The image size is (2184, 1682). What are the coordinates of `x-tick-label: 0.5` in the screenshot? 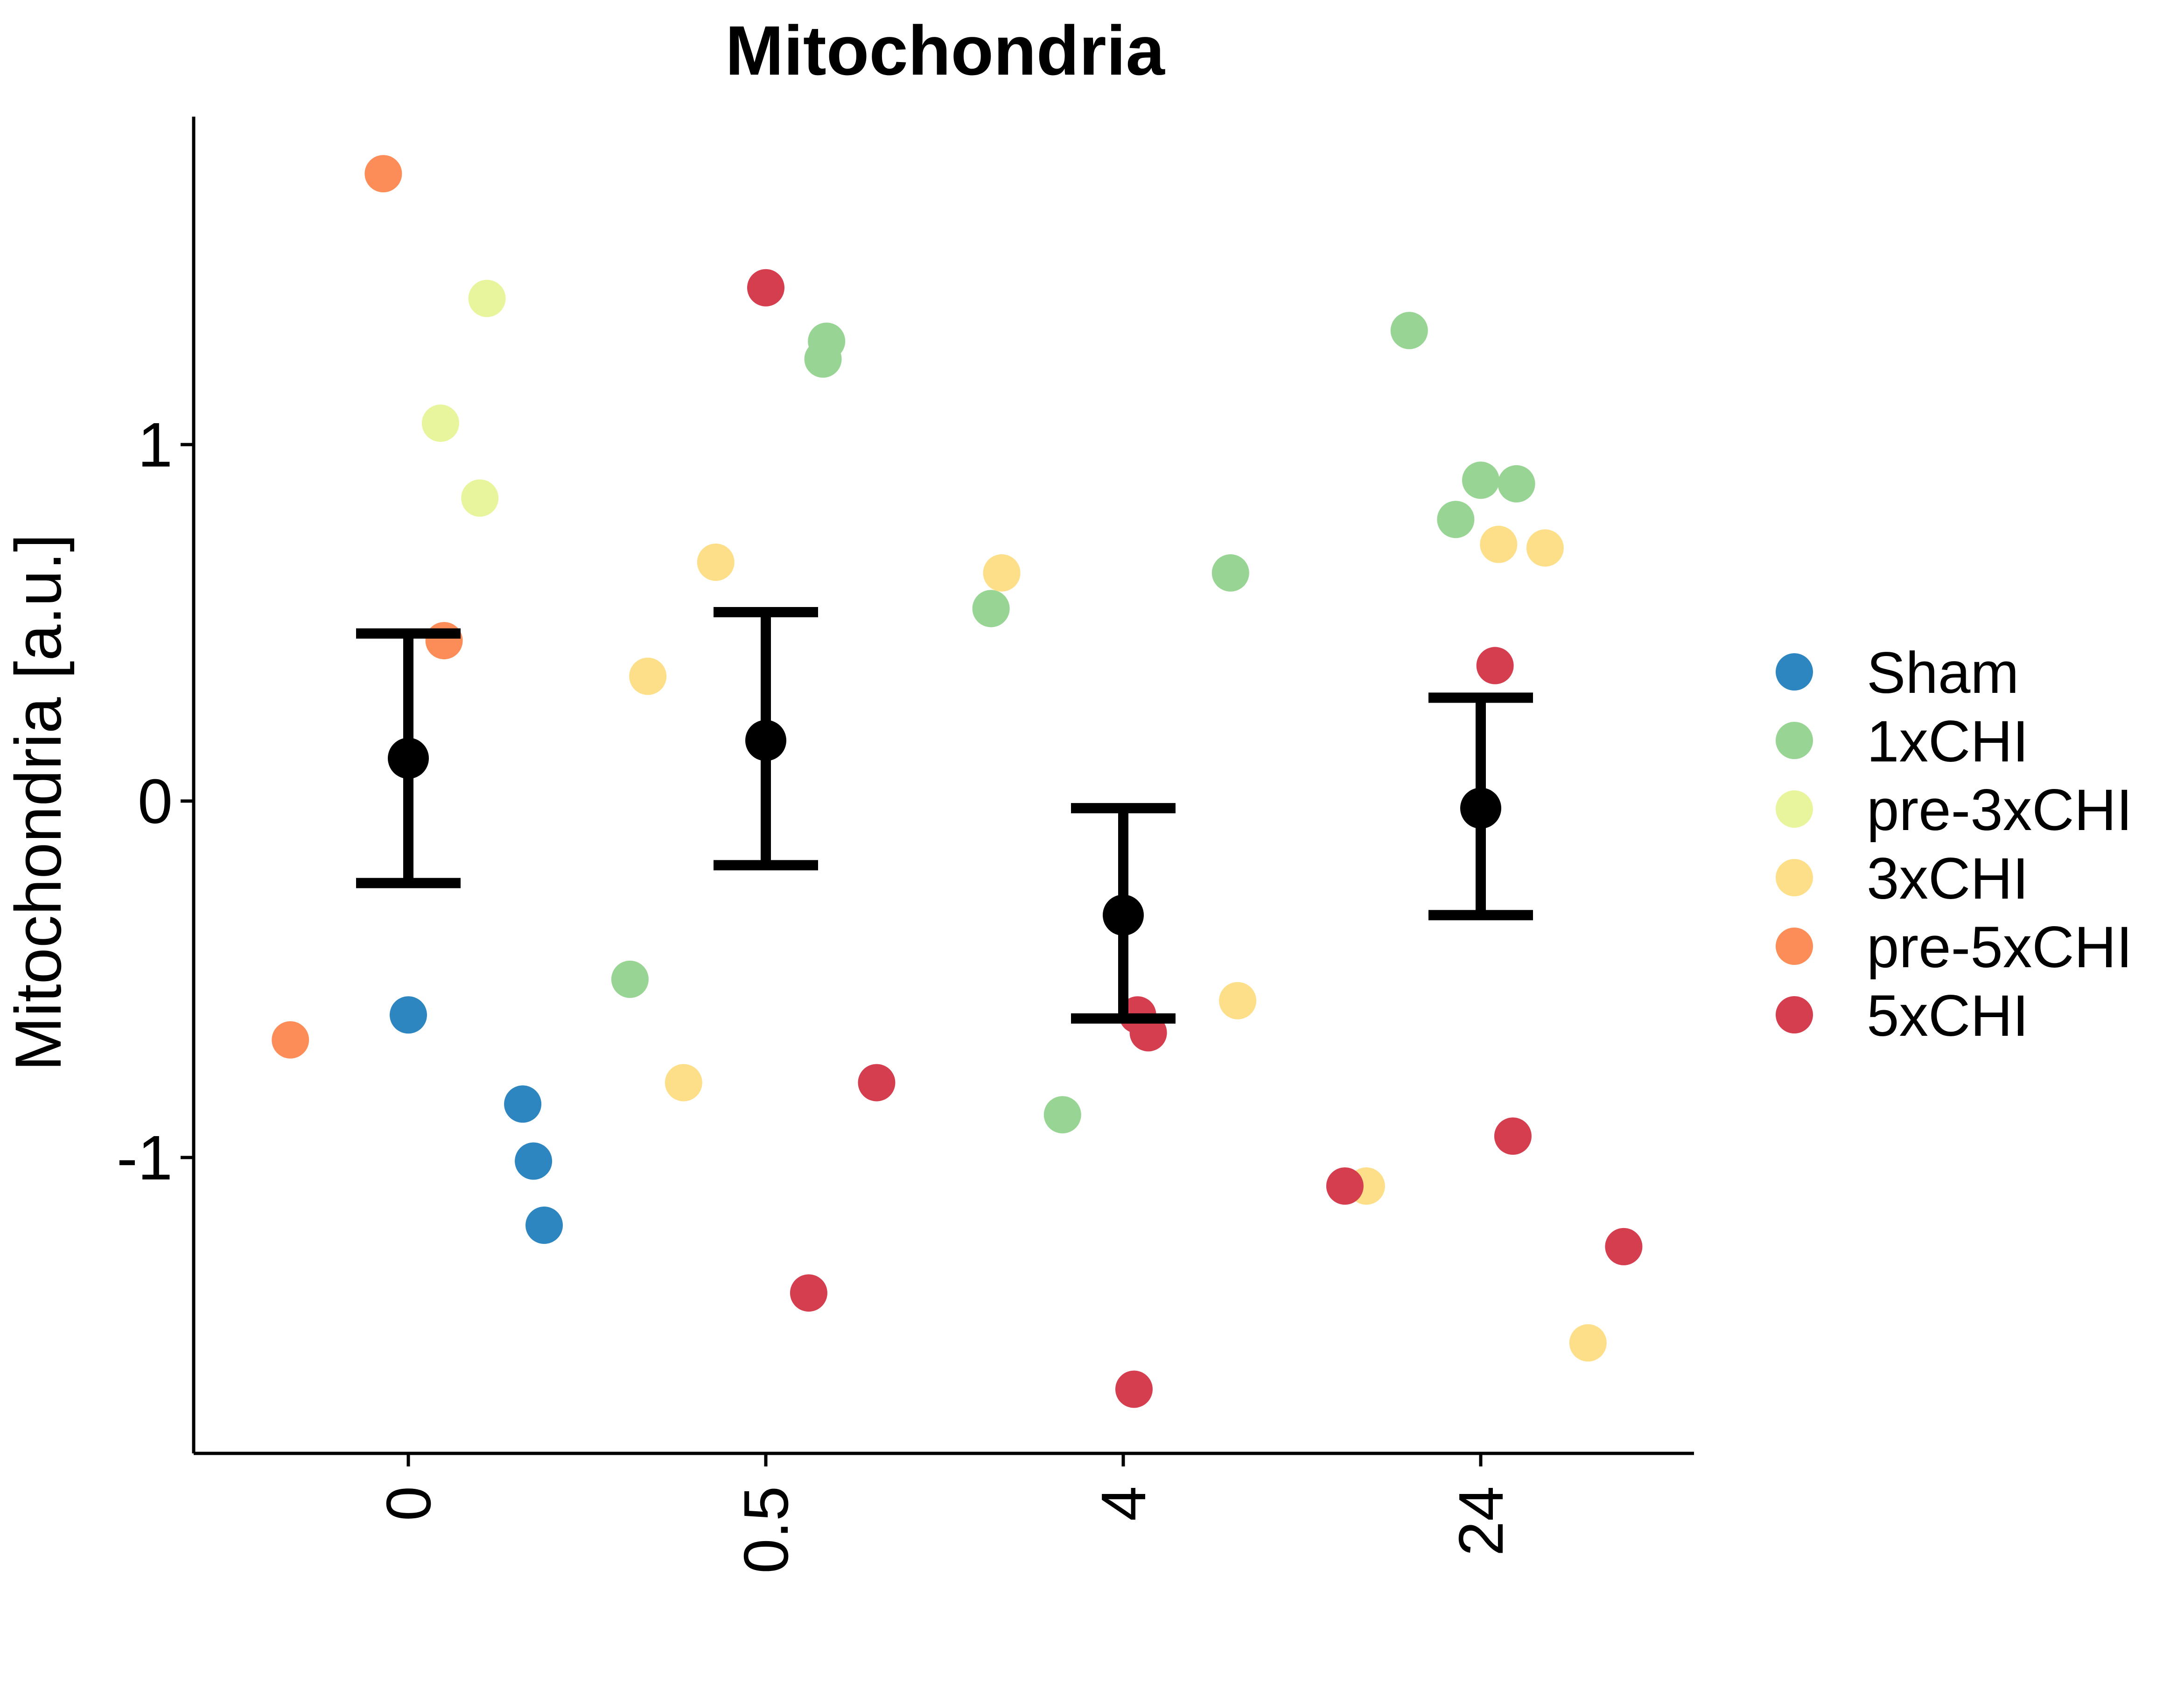 It's located at (766, 1530).